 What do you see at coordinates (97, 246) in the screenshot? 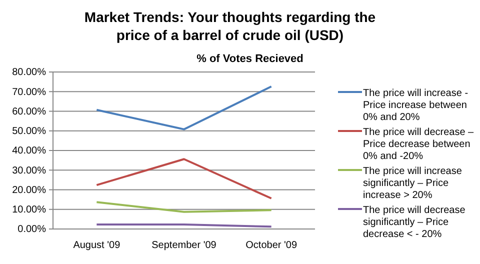
I see `x-tick-label: August '09` at bounding box center [97, 246].